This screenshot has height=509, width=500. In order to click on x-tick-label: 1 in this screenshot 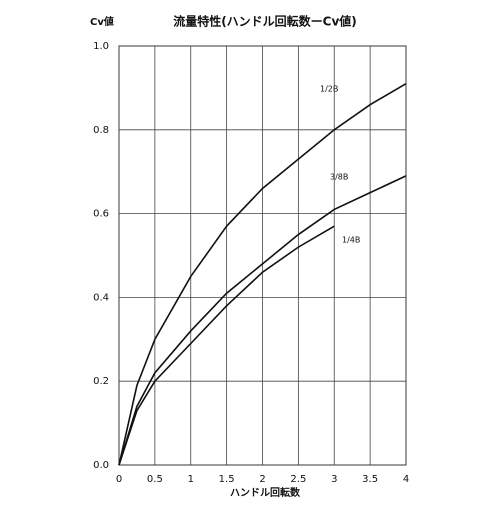, I will do `click(191, 479)`.